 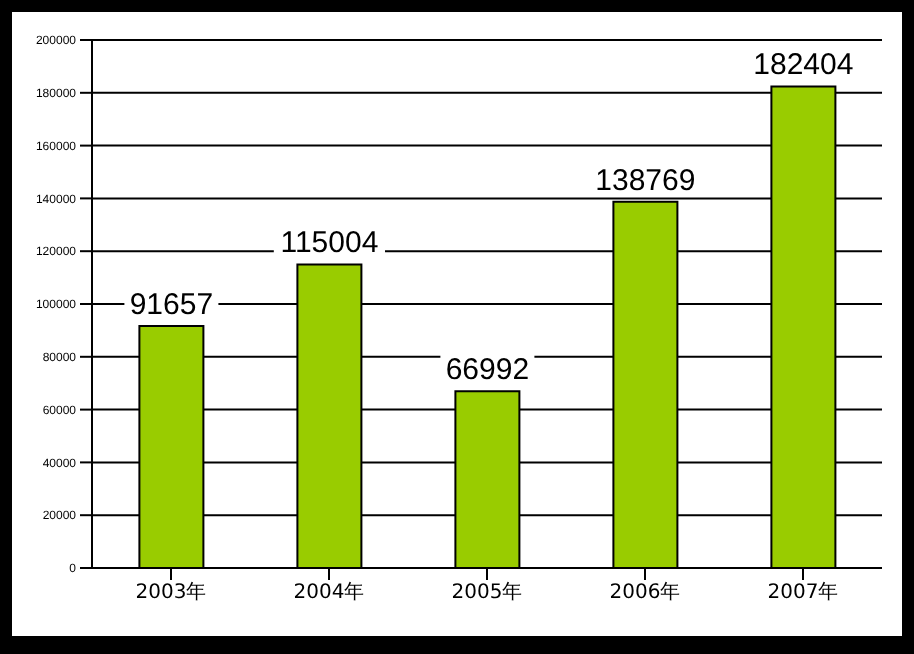 I want to click on x-tick-label: 2003年, so click(x=171, y=592).